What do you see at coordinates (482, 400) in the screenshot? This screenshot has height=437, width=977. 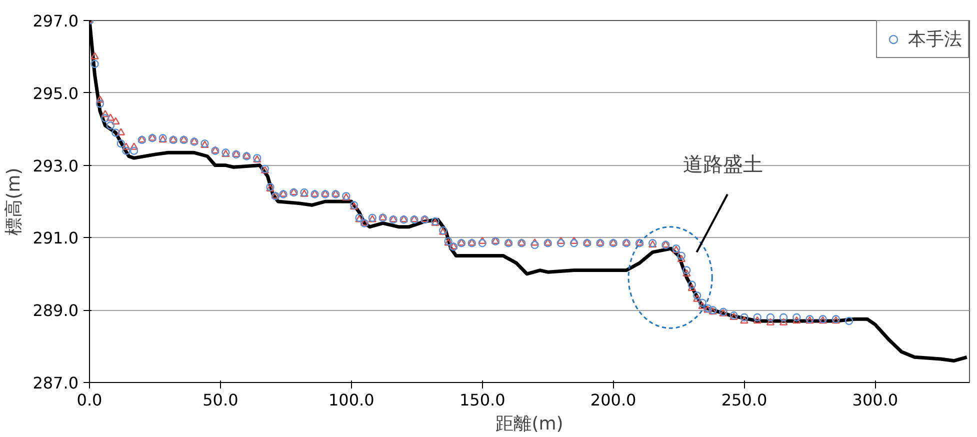 I see `x-tick-label: 150.0` at bounding box center [482, 400].